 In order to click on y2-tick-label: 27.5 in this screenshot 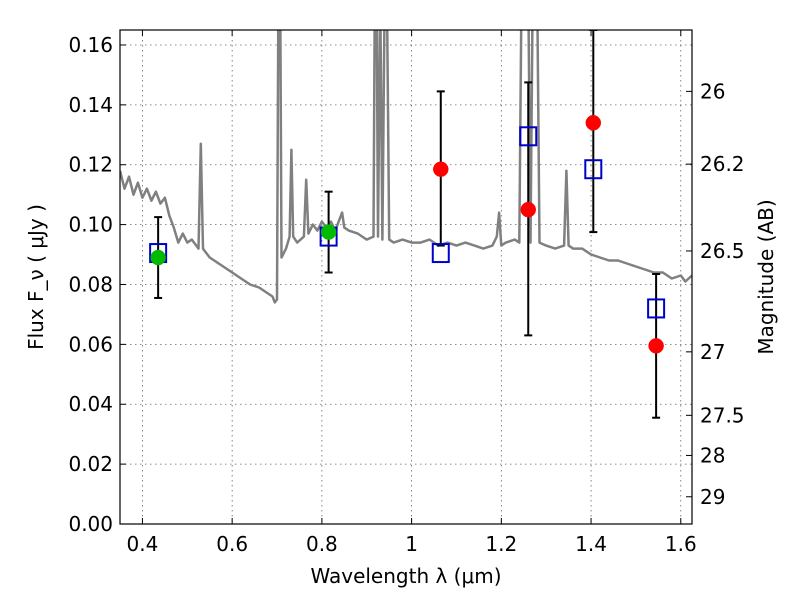, I will do `click(722, 415)`.